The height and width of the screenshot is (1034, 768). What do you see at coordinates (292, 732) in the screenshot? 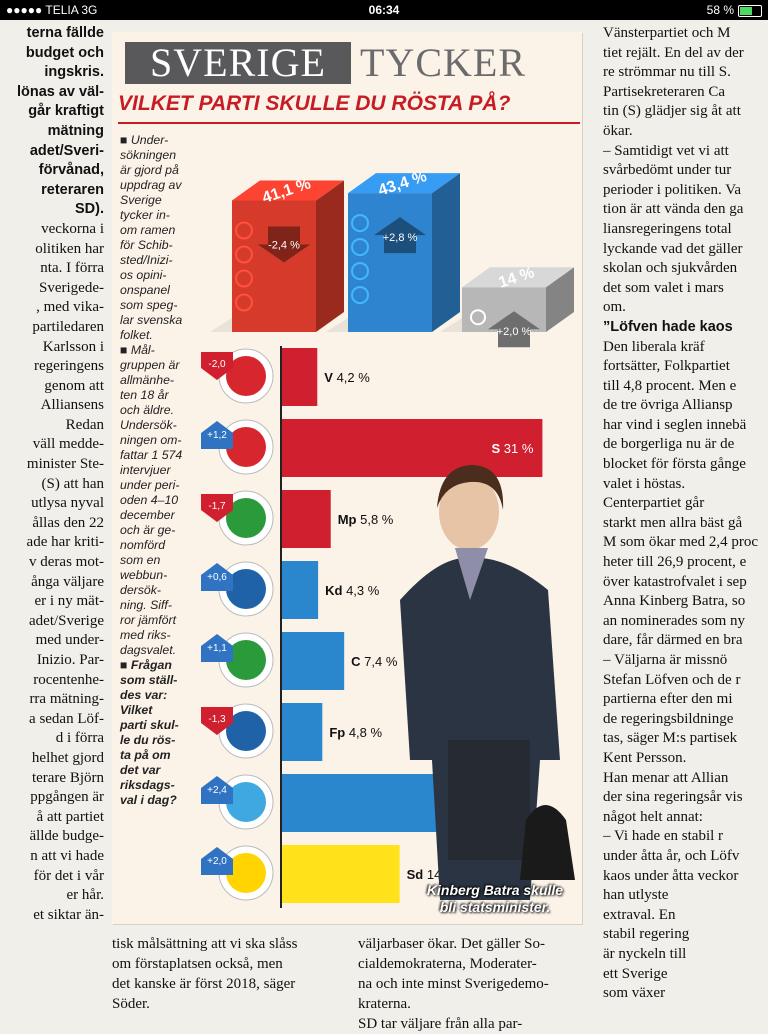
I see `party-row-fp: Fp 4,8 % -1,3` at bounding box center [292, 732].